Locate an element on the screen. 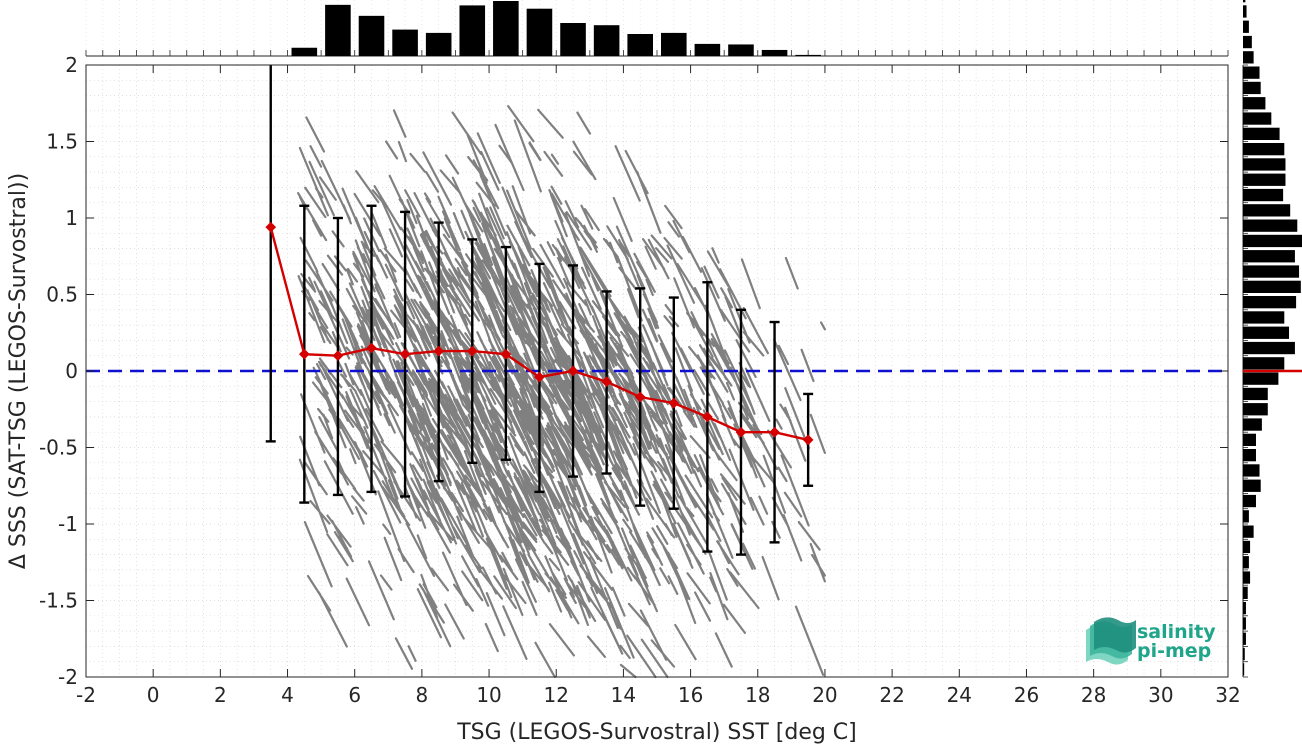 Image resolution: width=1302 pixels, height=747 pixels. right-histogram is located at coordinates (1272, 339).